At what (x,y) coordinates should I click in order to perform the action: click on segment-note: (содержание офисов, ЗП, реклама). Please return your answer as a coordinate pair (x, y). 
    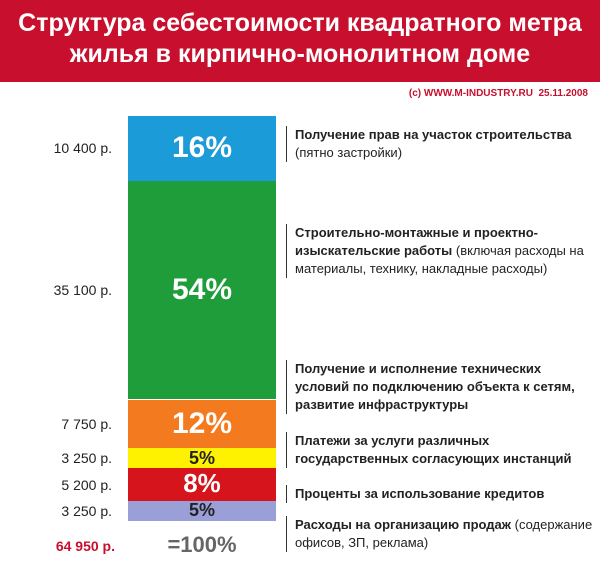
    Looking at the image, I should click on (444, 533).